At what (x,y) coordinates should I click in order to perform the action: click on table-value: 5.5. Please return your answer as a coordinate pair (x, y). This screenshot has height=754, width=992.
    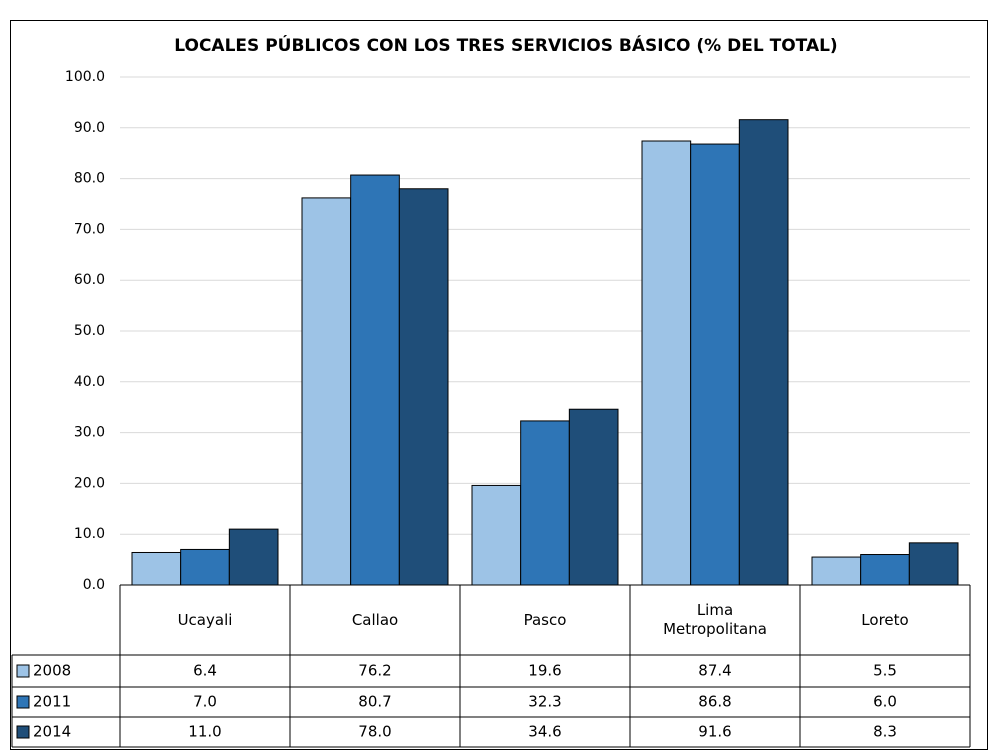
    Looking at the image, I should click on (885, 671).